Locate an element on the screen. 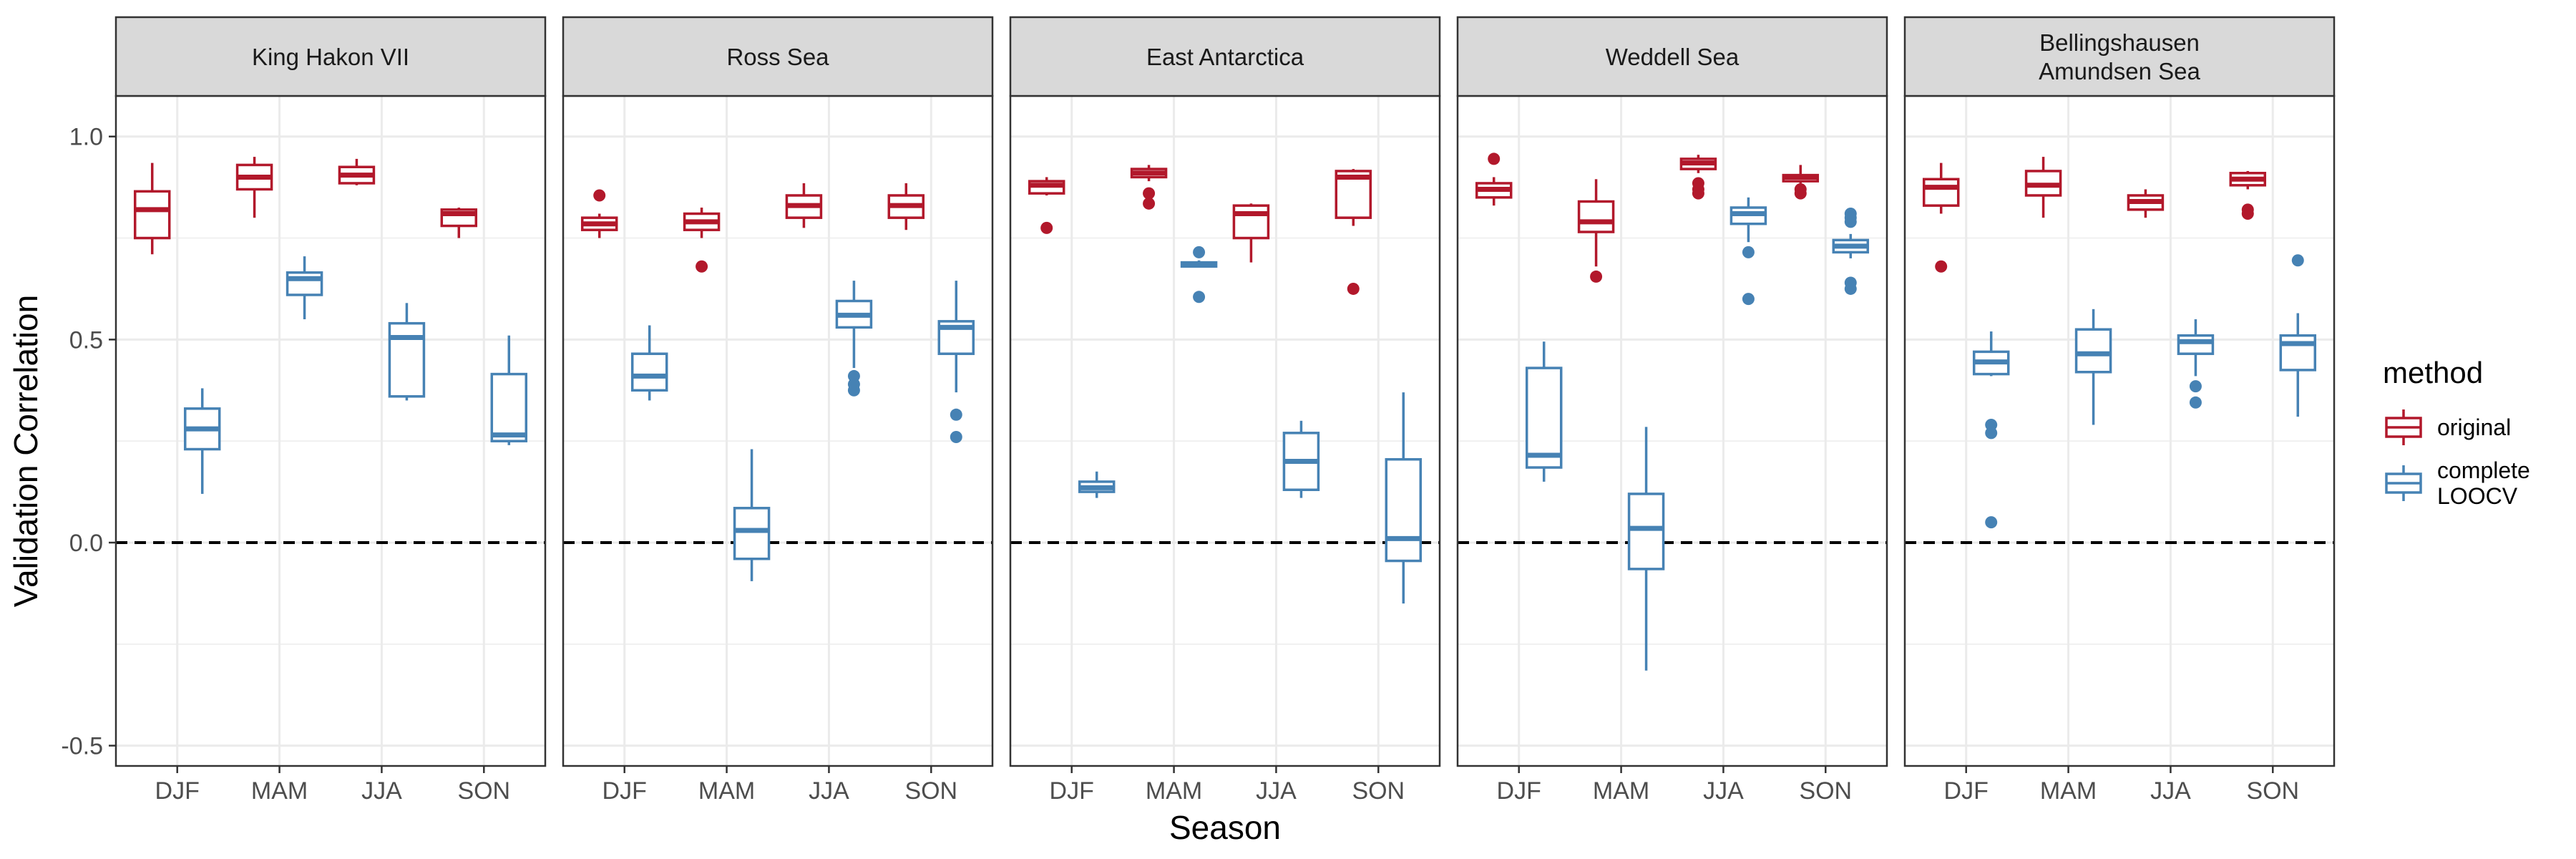  legend-title: method is located at coordinates (2433, 372).